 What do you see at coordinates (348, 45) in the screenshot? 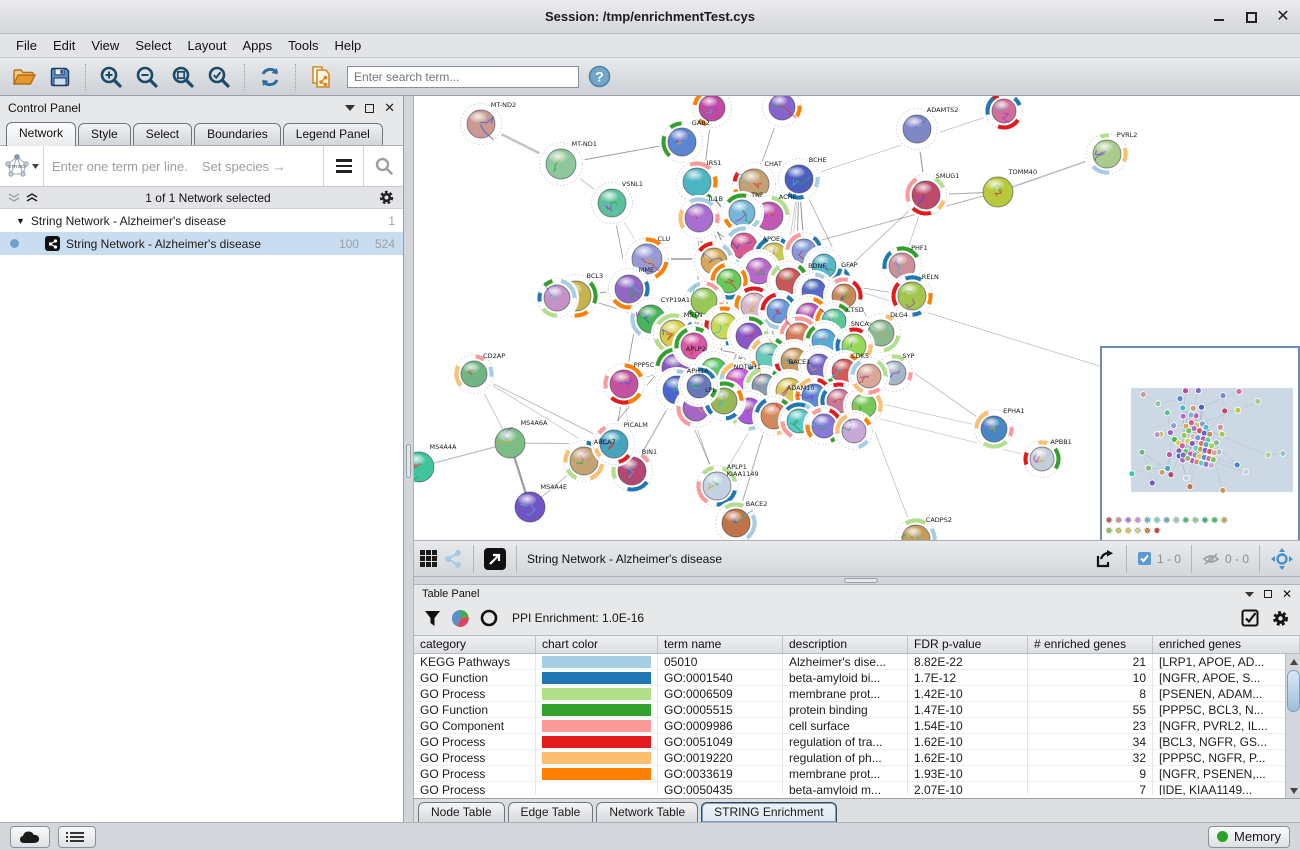
I see `menu-item-help: Help` at bounding box center [348, 45].